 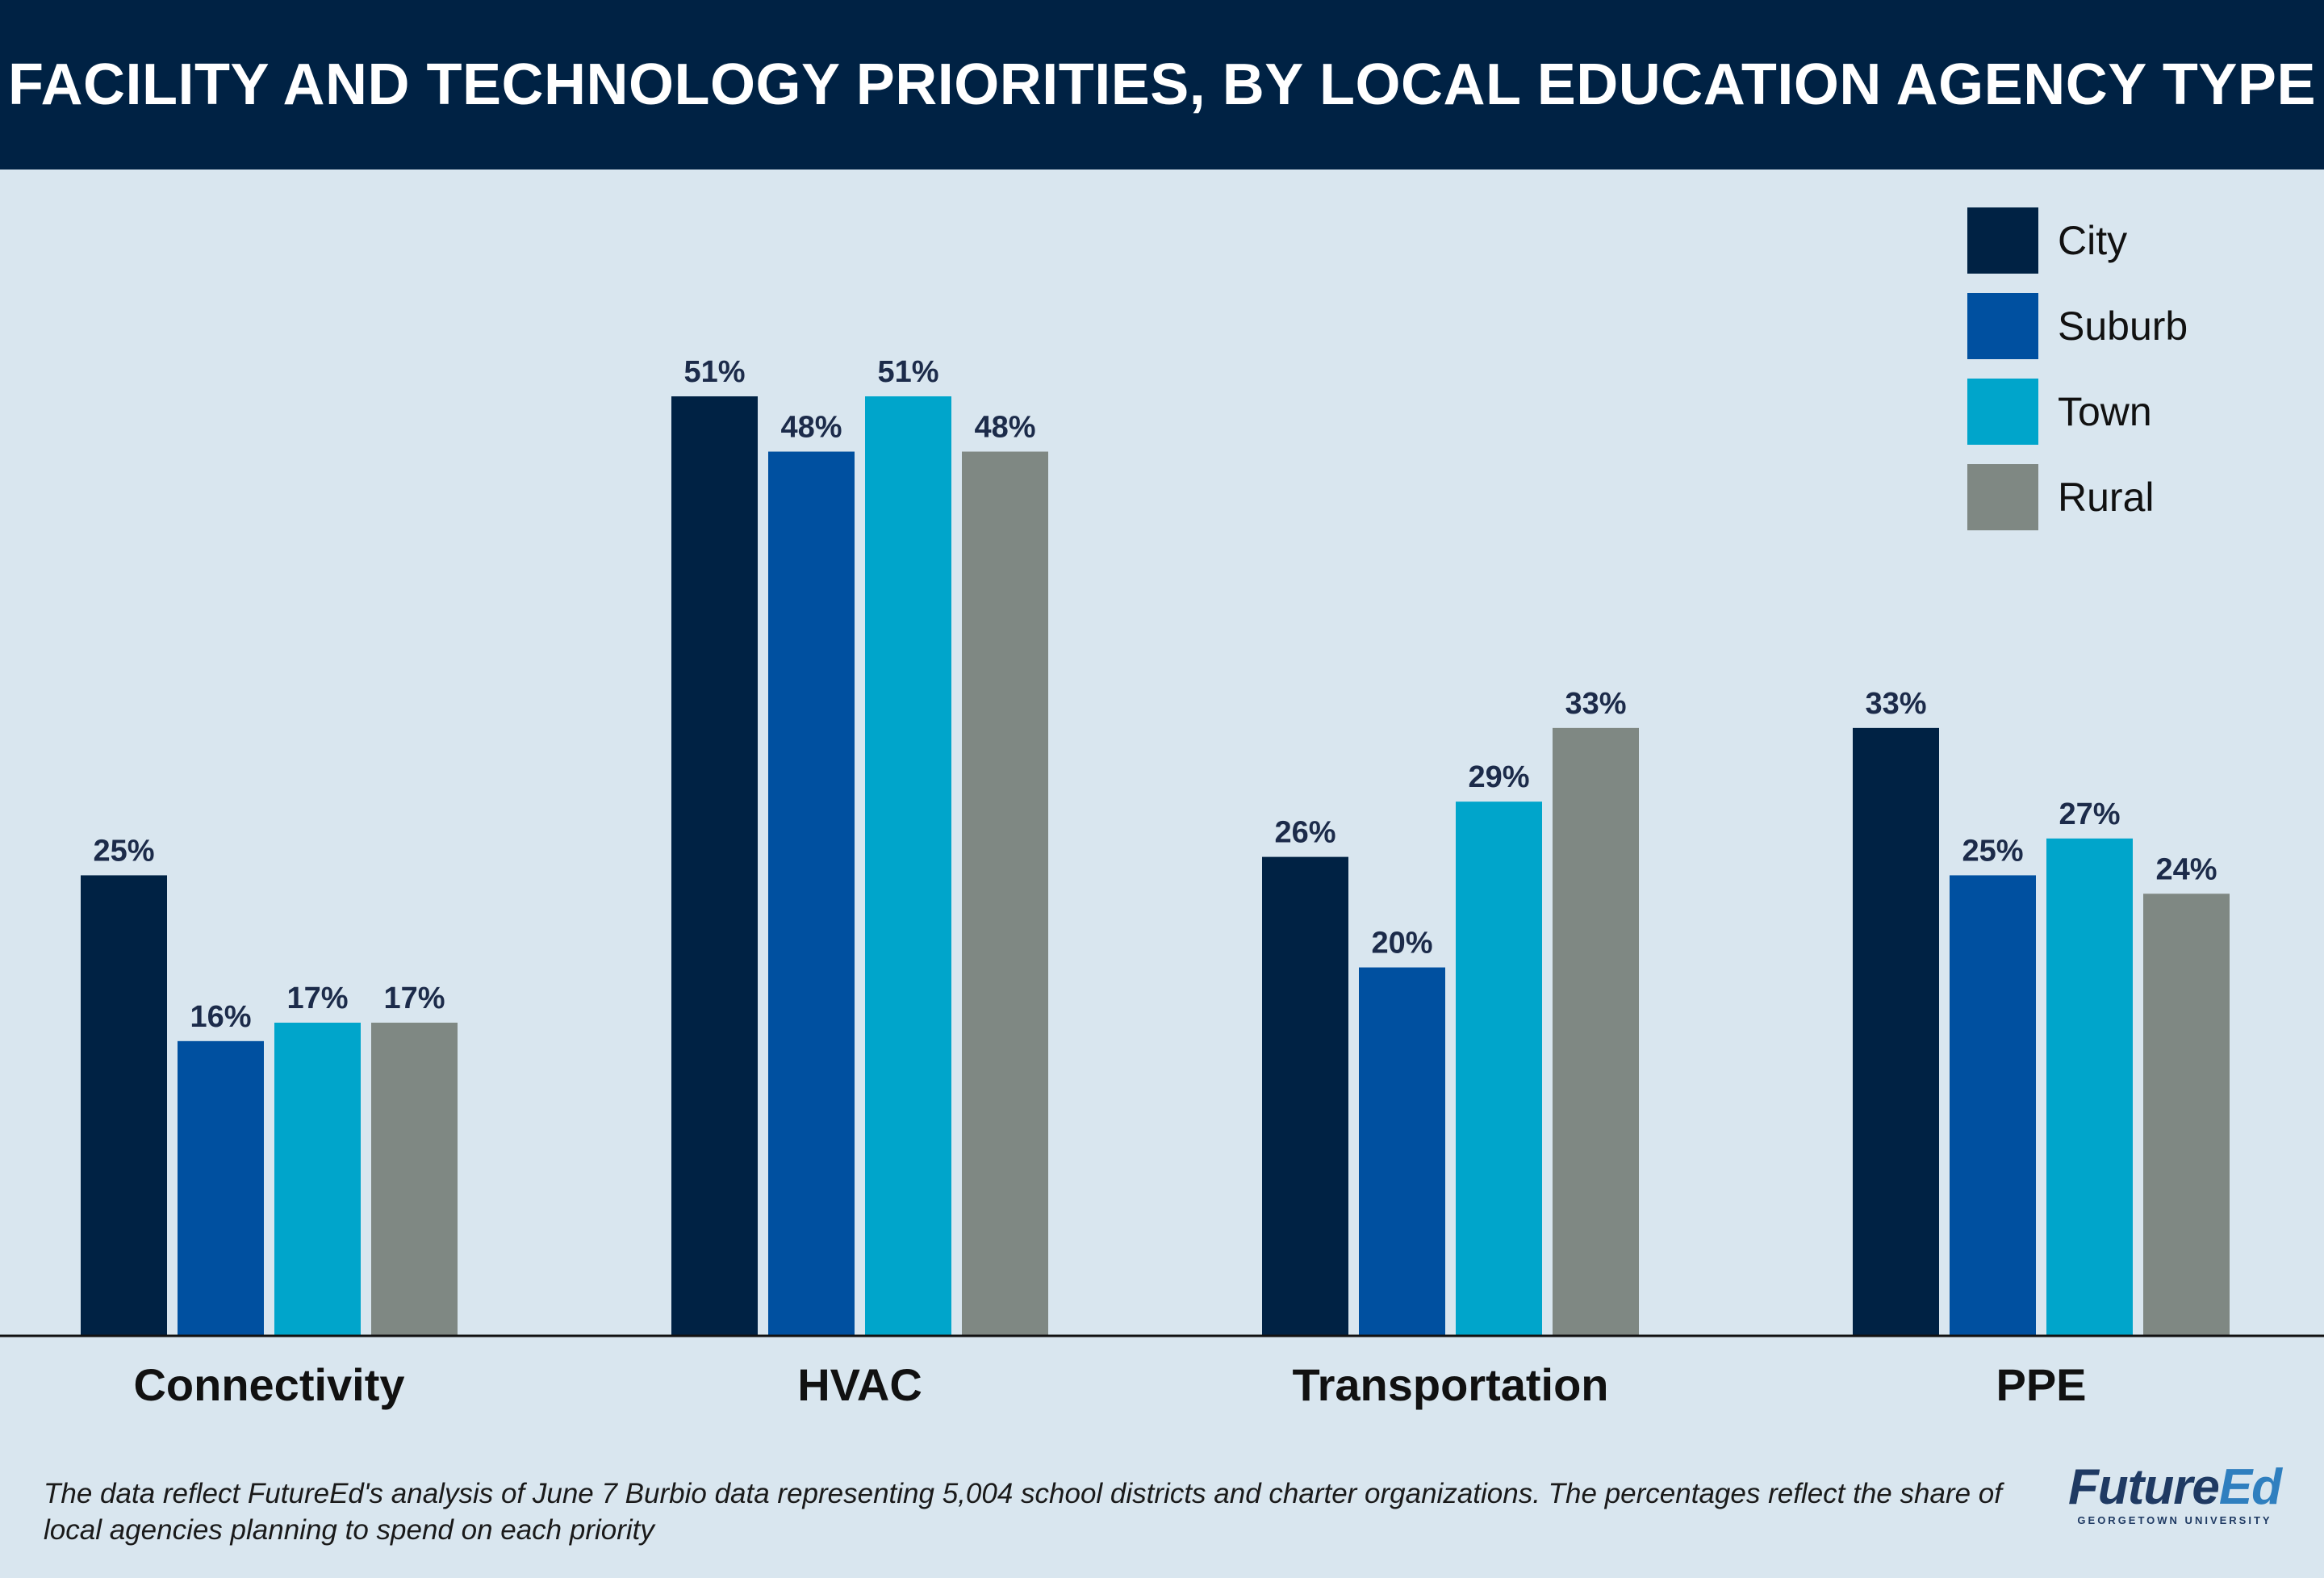 I want to click on bar-hvac-rural, so click(x=1005, y=893).